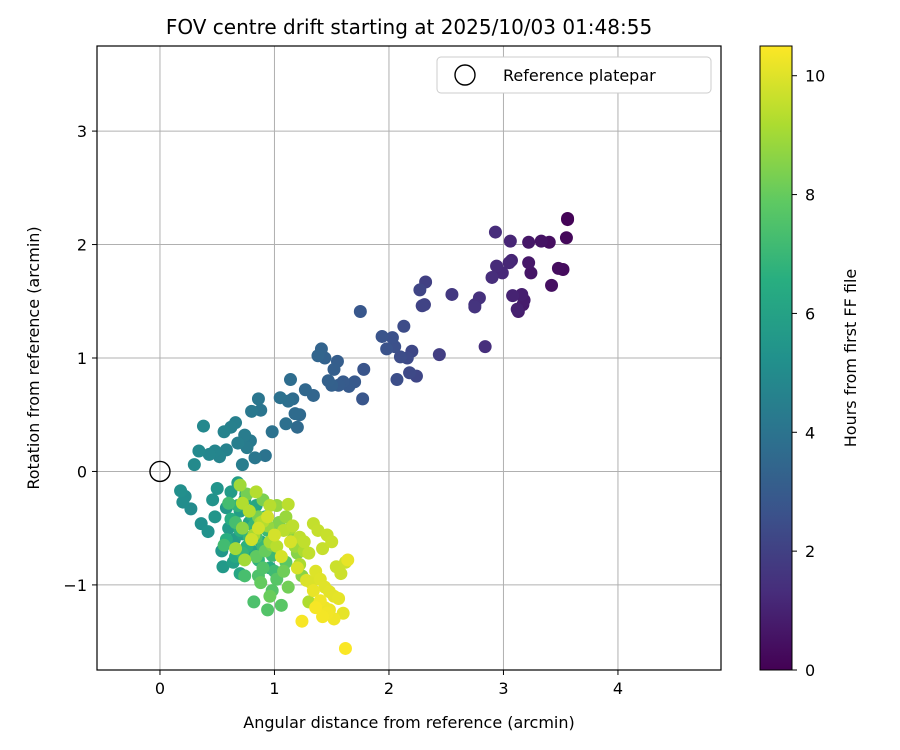 The width and height of the screenshot is (900, 750). I want to click on x-tick-label: 0, so click(160, 688).